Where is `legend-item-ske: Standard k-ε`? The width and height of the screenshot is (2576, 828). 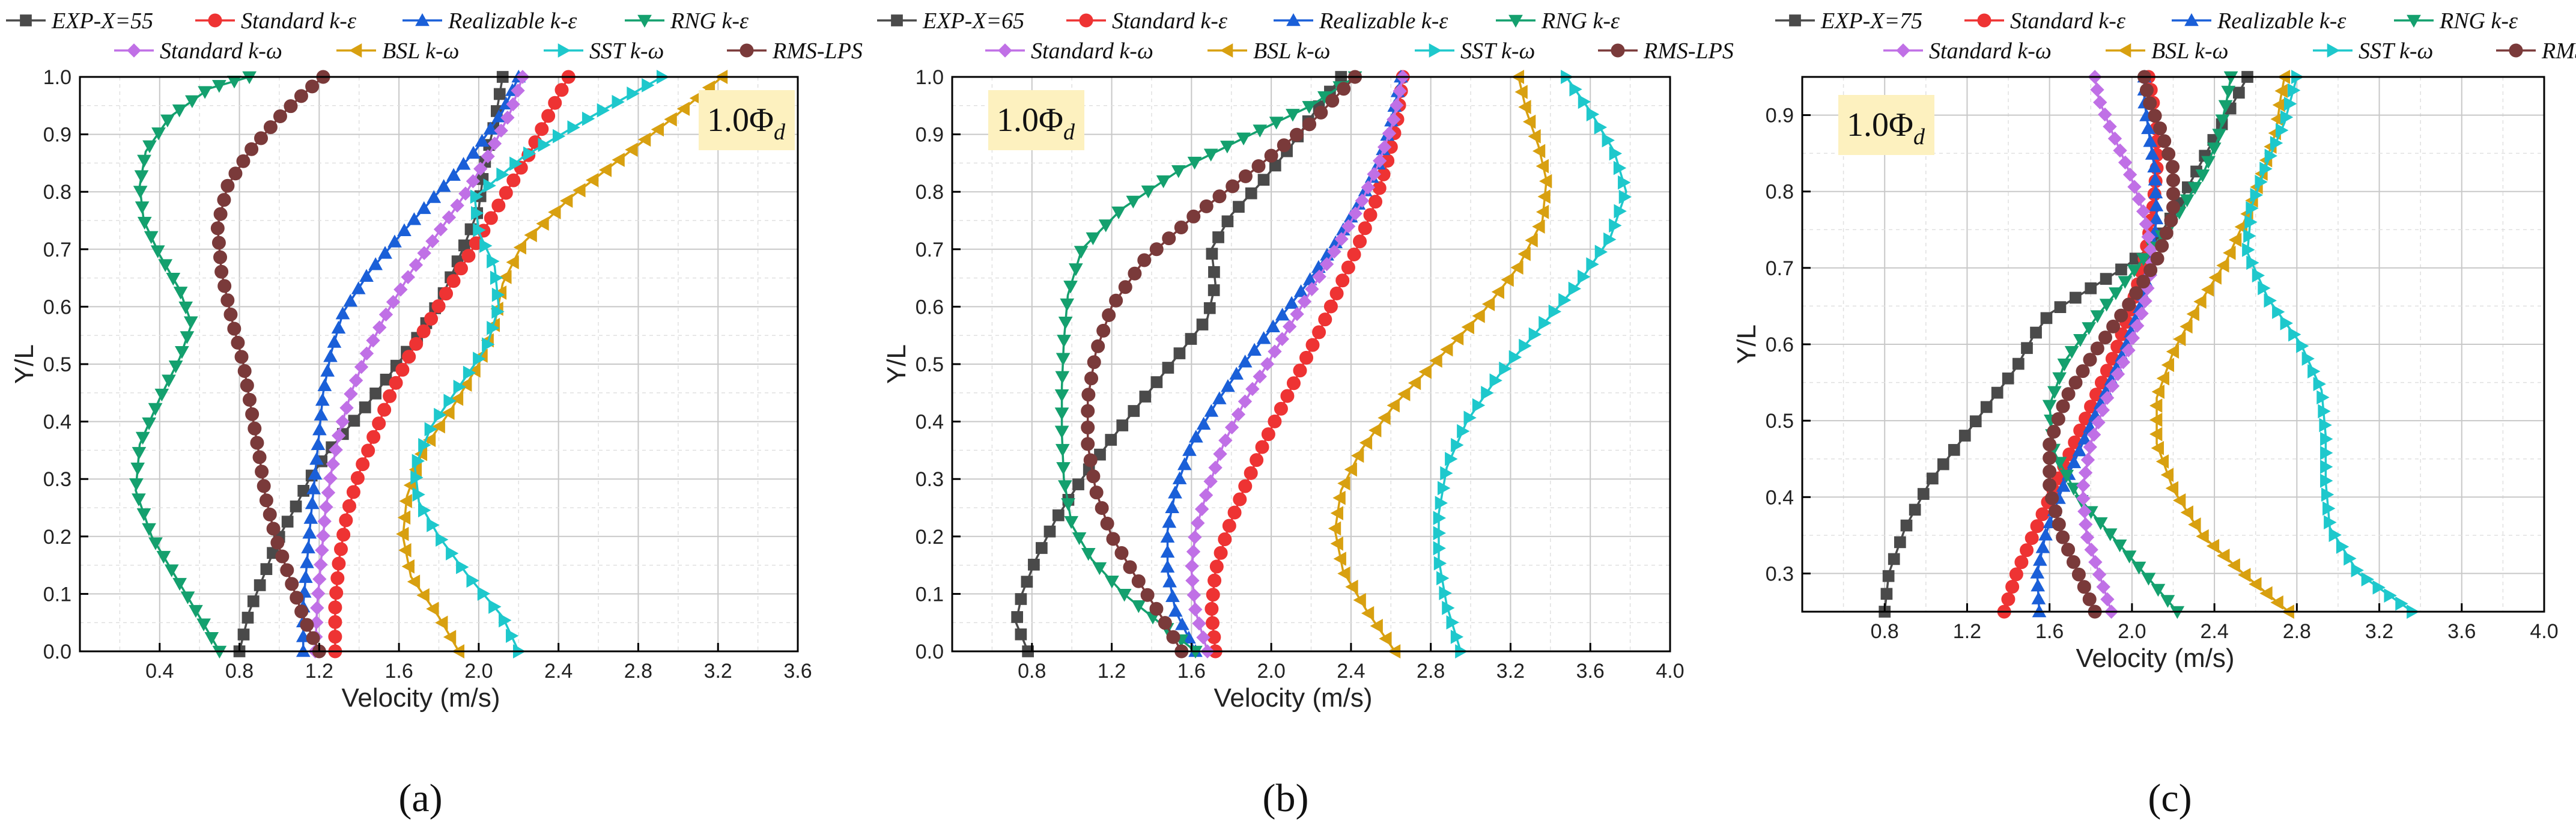
legend-item-ske: Standard k-ε is located at coordinates (2045, 21).